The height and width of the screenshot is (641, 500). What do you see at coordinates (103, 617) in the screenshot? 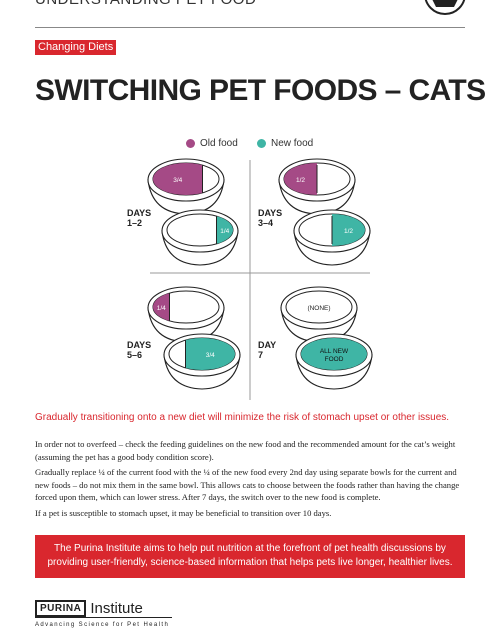
I see `logo-rule` at bounding box center [103, 617].